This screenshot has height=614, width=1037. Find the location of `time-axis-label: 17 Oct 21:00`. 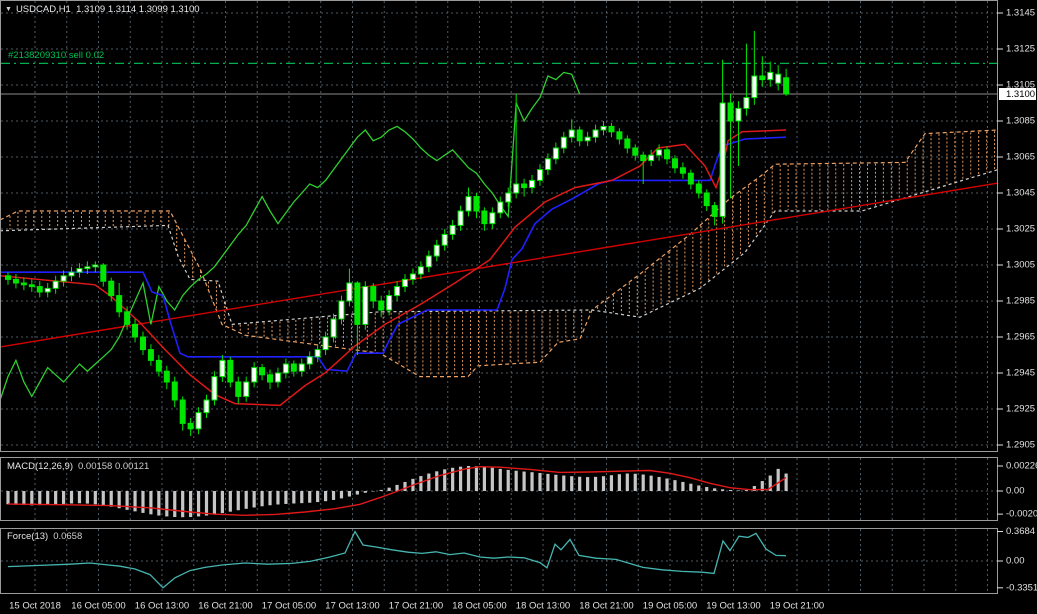

time-axis-label: 17 Oct 21:00 is located at coordinates (416, 606).